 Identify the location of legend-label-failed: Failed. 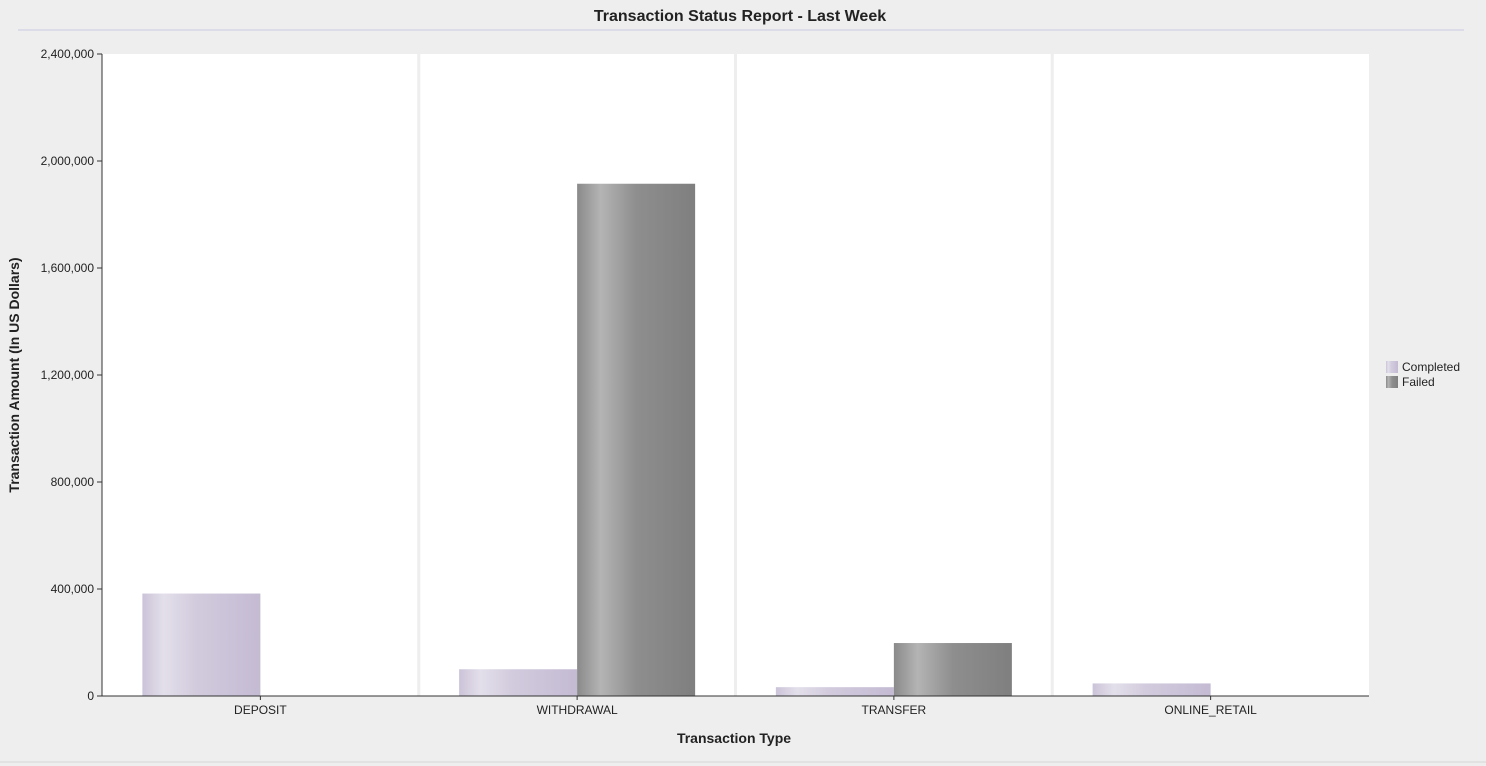
(1418, 382).